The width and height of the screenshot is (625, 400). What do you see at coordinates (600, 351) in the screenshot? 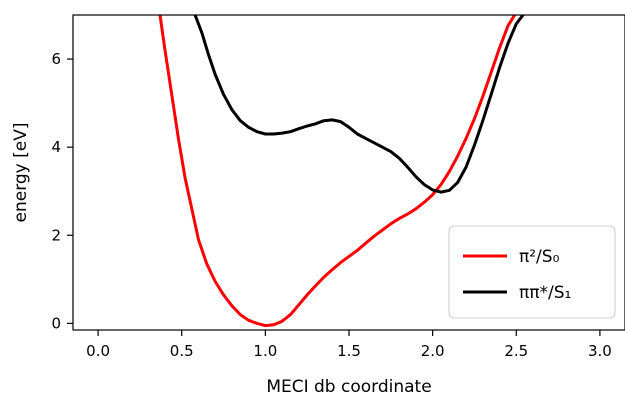
I see `x-tick-label: 3.0` at bounding box center [600, 351].